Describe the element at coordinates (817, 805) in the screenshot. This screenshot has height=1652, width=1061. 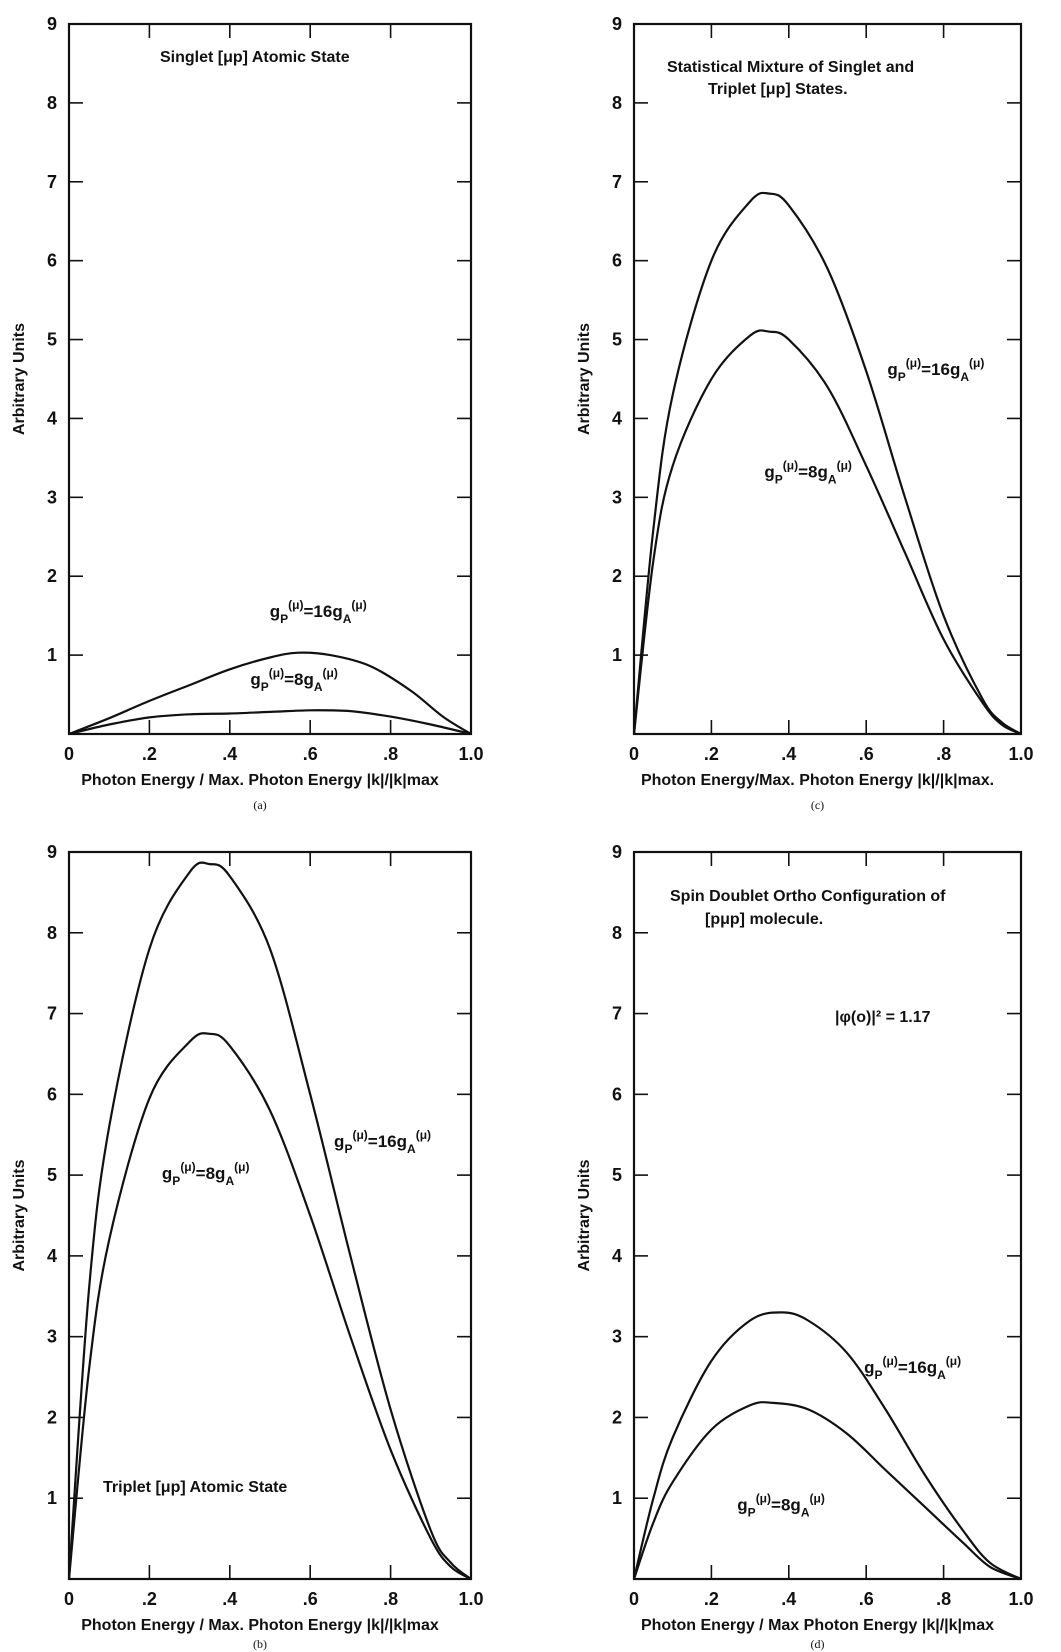
I see `panel-caption: (c)` at that location.